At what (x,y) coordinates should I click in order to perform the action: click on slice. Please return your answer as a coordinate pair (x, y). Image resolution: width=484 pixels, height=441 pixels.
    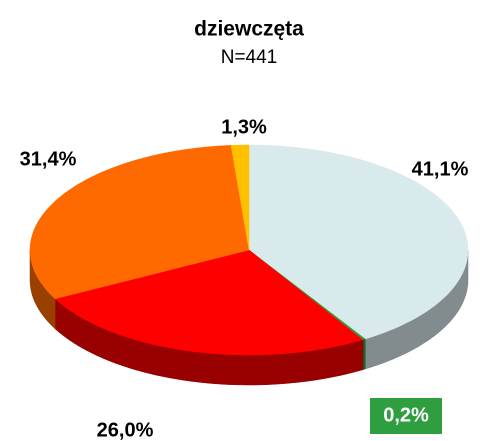
    Looking at the image, I should click on (240, 197).